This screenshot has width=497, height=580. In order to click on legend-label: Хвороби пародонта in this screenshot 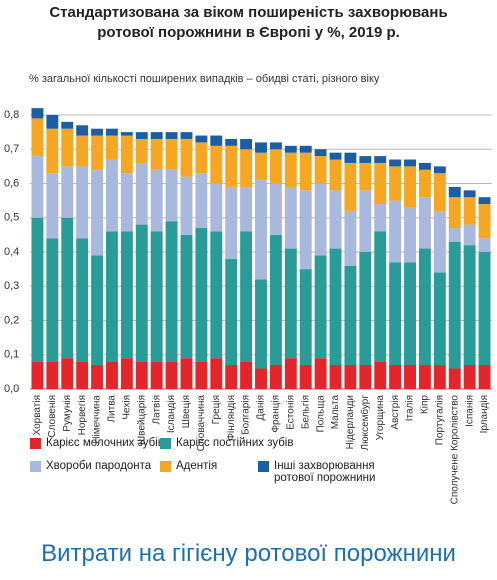, I will do `click(99, 466)`.